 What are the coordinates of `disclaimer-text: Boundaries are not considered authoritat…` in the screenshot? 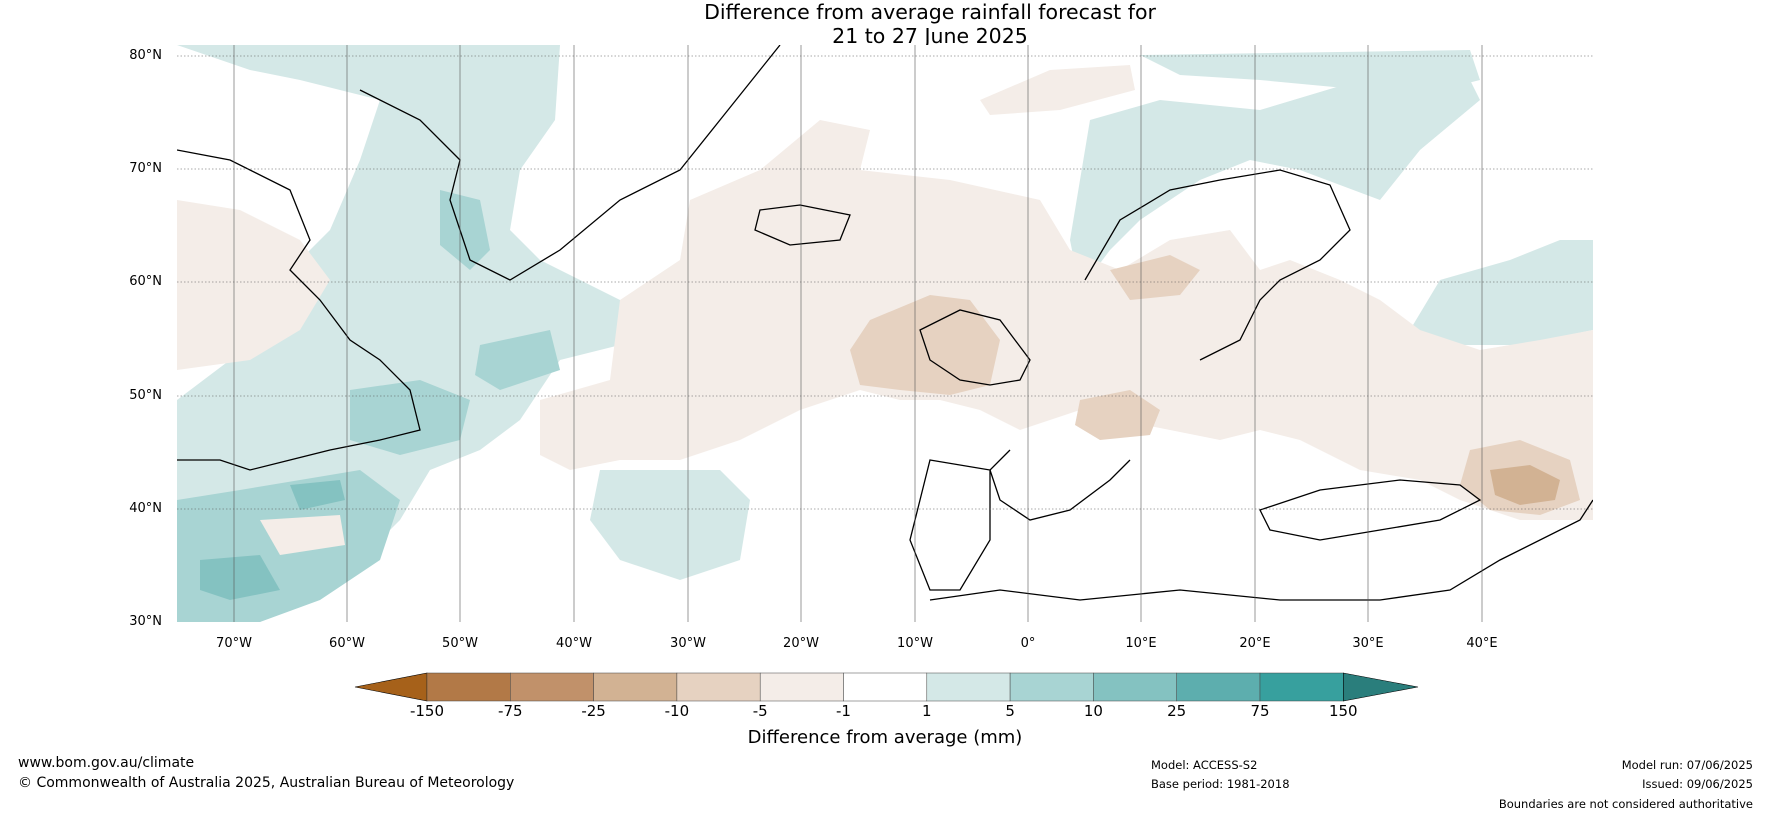 It's located at (1625, 804).